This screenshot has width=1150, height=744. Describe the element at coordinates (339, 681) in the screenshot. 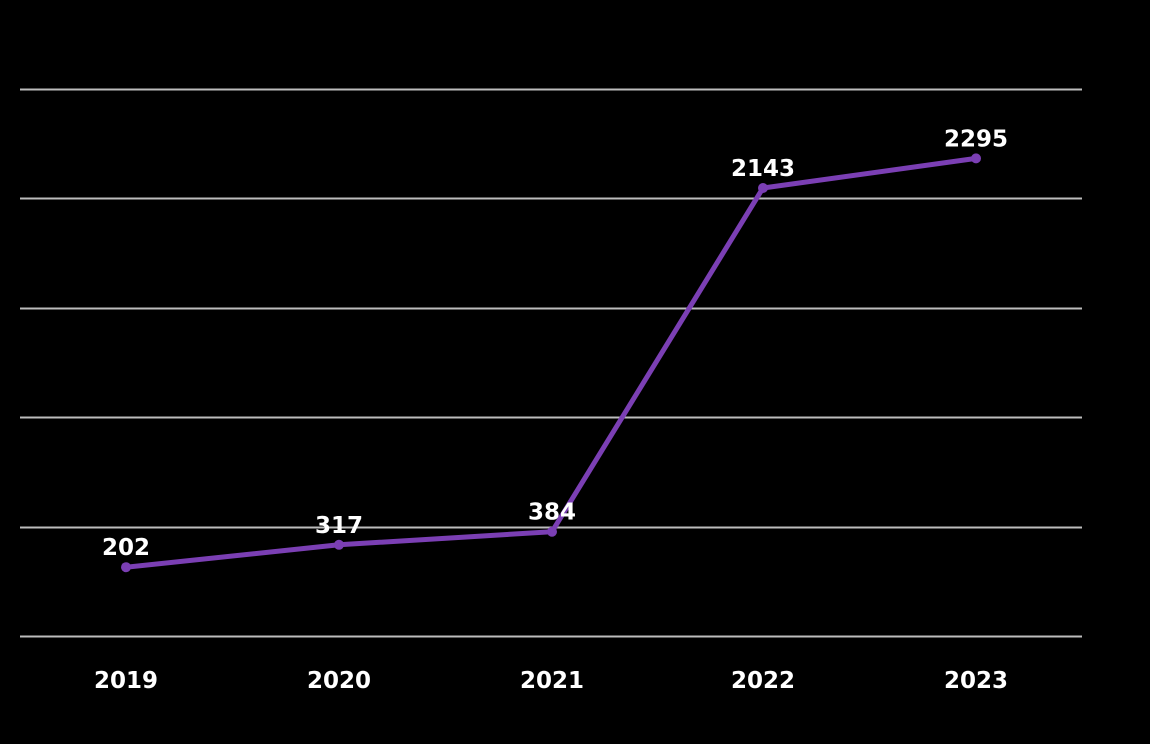

I see `x-axis-tick-label: 2020` at that location.